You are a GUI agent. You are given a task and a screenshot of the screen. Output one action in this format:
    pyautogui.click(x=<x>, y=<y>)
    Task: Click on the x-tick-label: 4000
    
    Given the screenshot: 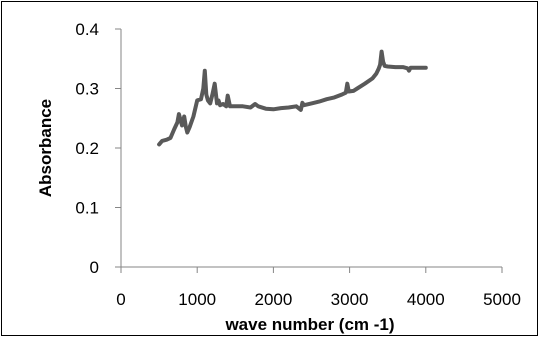 What is the action you would take?
    pyautogui.click(x=426, y=299)
    